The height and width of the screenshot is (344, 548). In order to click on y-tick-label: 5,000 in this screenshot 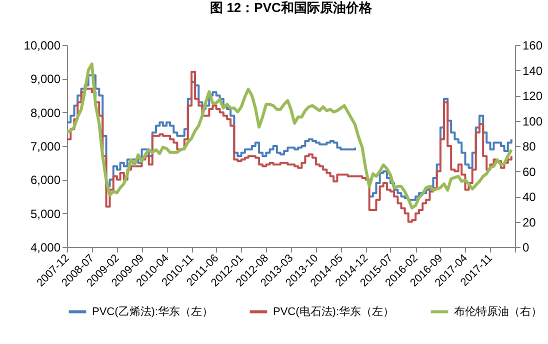, I will do `click(45, 213)`.